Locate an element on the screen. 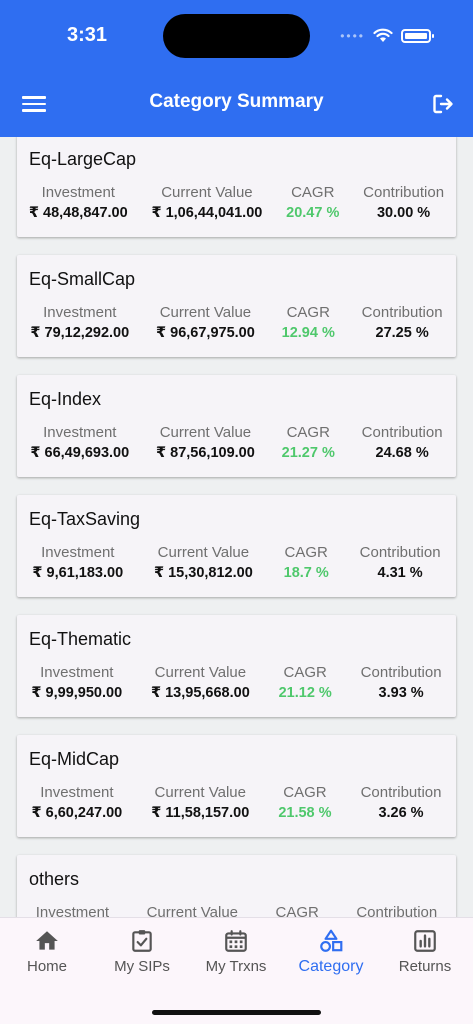 This screenshot has width=473, height=1024. calendar-icon is located at coordinates (236, 941).